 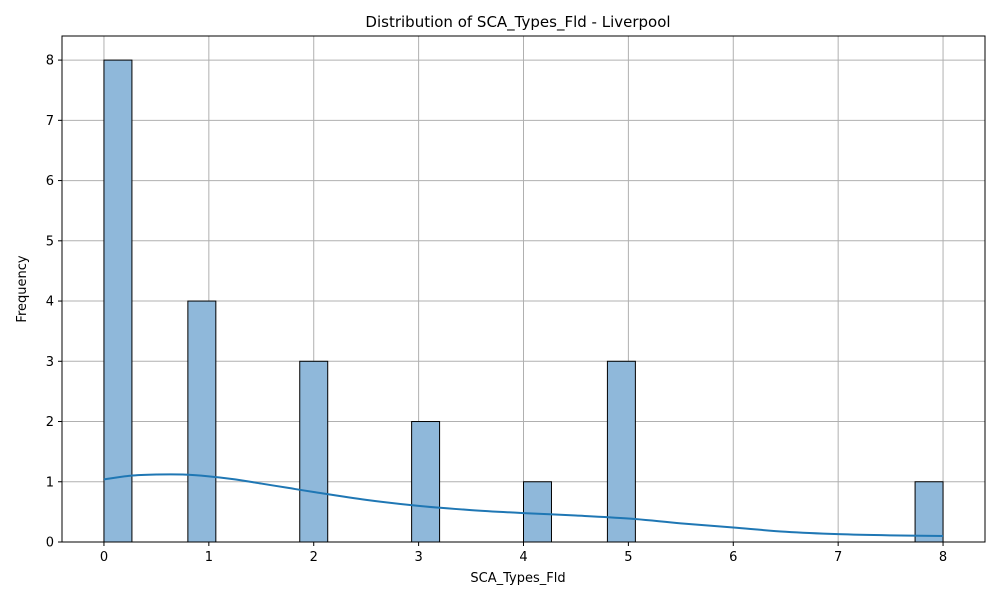 I want to click on y-tick-label: 5, so click(x=50, y=241).